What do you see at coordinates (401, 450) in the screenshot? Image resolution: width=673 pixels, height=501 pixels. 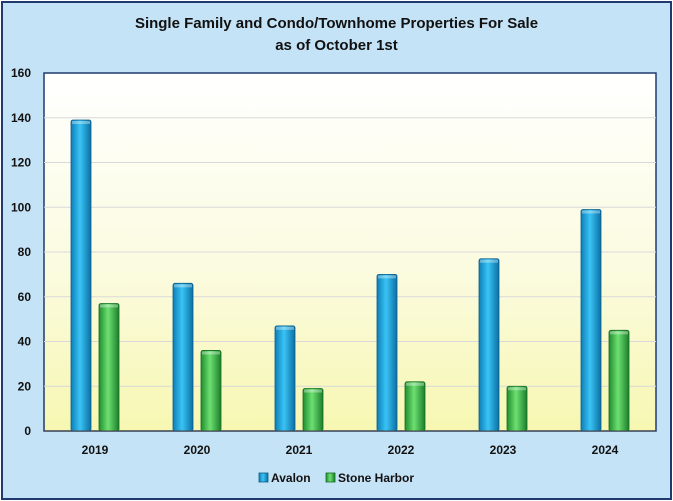 I see `x-tick-label: 2022` at bounding box center [401, 450].